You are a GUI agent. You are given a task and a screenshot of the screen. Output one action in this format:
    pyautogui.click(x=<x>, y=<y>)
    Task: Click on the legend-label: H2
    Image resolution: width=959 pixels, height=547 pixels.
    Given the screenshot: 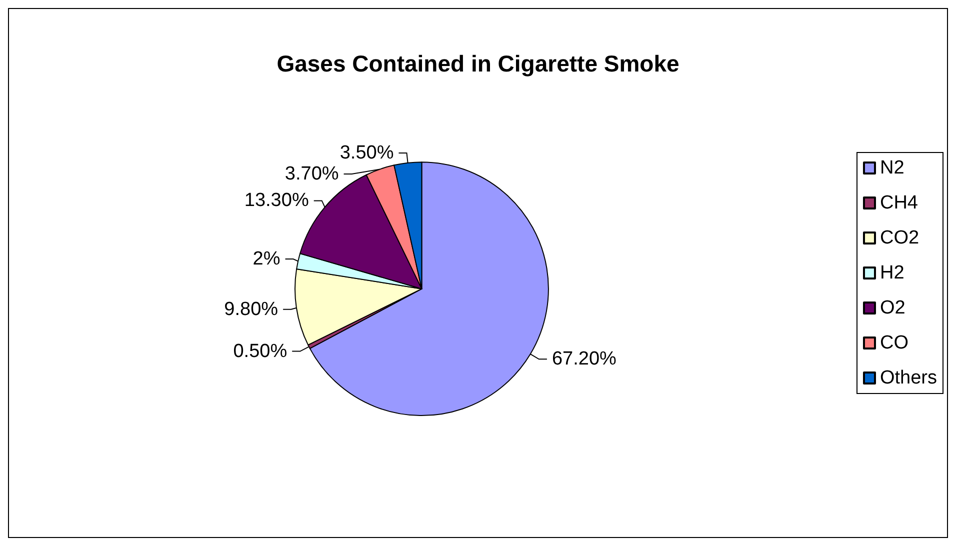 What is the action you would take?
    pyautogui.click(x=892, y=273)
    